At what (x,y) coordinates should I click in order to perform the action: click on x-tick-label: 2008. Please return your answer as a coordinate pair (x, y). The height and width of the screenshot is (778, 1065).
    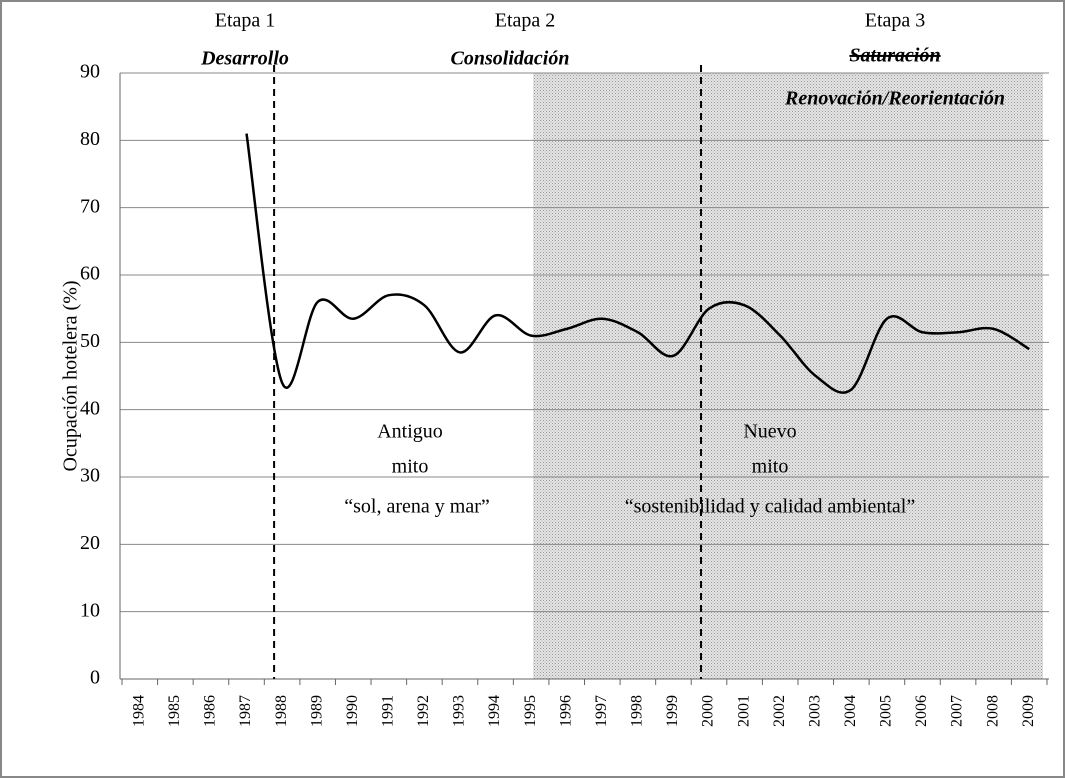
    Looking at the image, I should click on (992, 711).